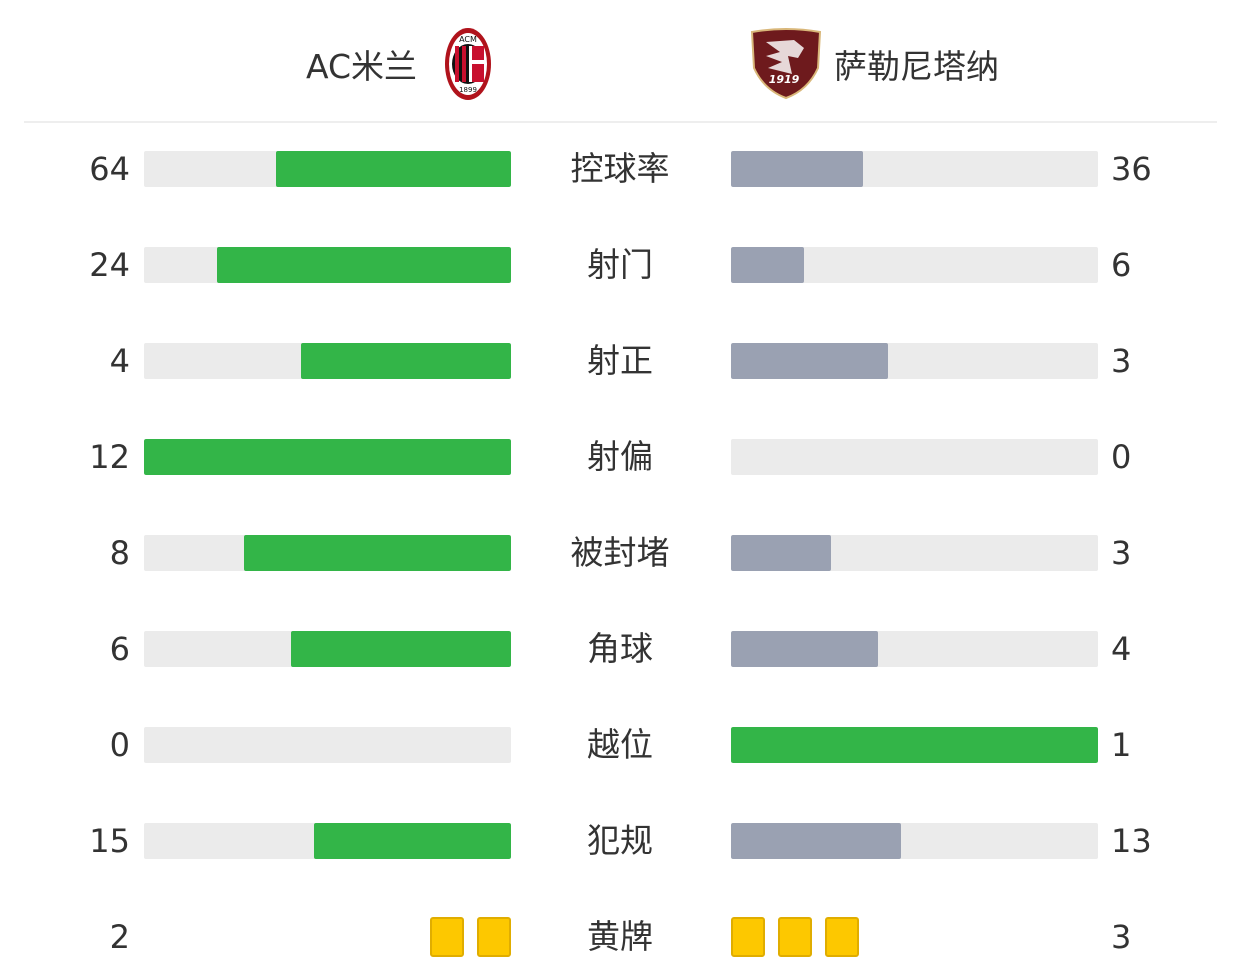  Describe the element at coordinates (470, 937) in the screenshot. I see `home-yellow-cards` at that location.